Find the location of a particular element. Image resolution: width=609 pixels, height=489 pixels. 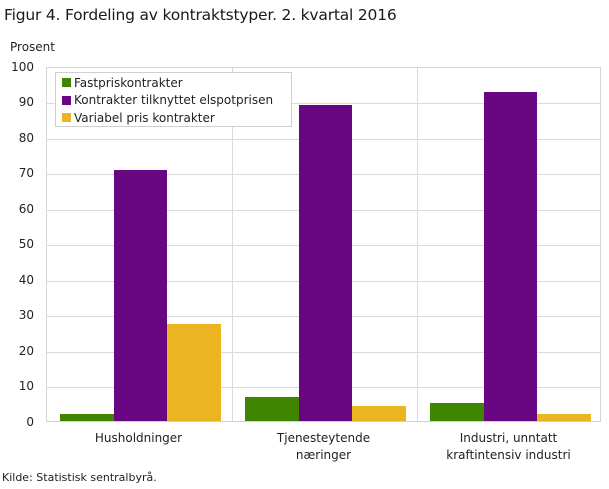

y-tick-label: 100 is located at coordinates (22, 67).